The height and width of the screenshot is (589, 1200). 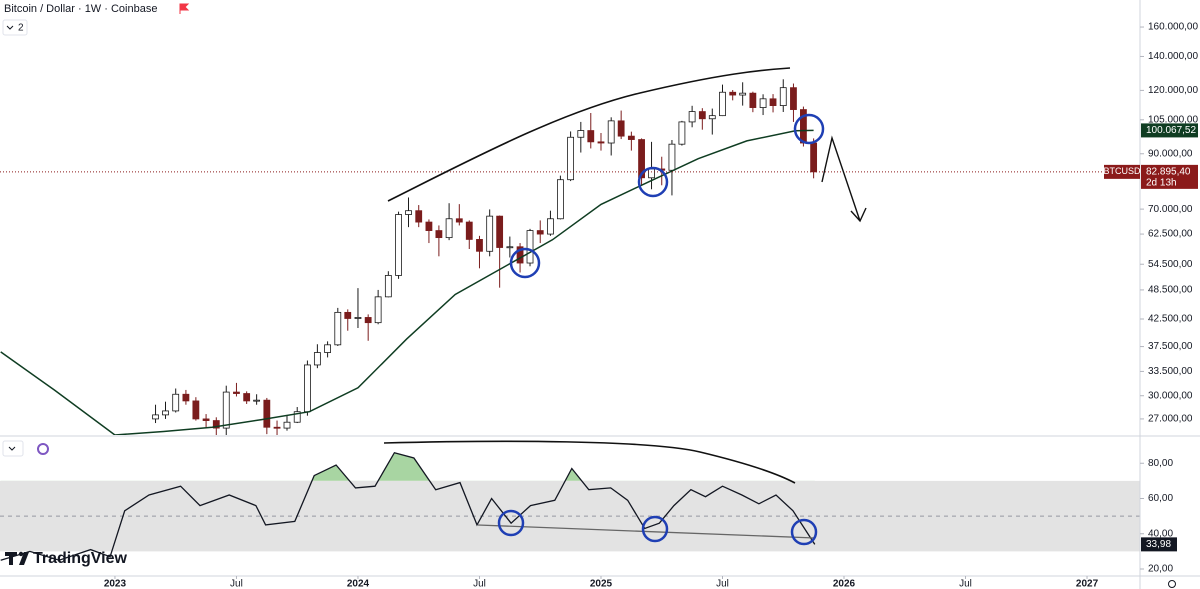 What do you see at coordinates (1173, 90) in the screenshot?
I see `y-tick-label: 120.000,00` at bounding box center [1173, 90].